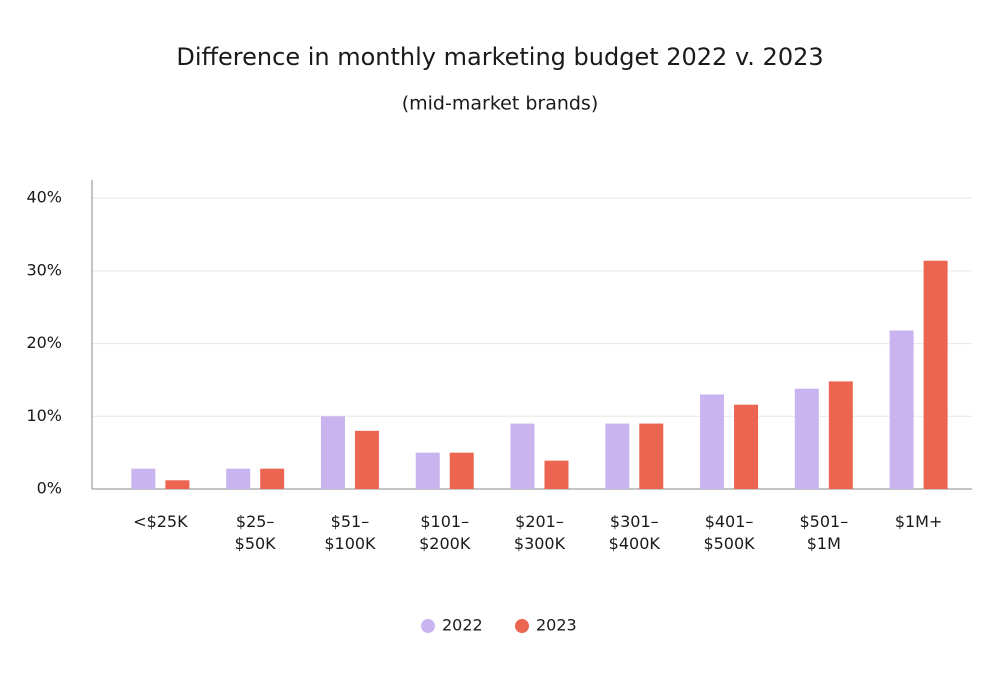 The width and height of the screenshot is (1000, 676). What do you see at coordinates (823, 532) in the screenshot?
I see `x-tick-label: $501– $1M` at bounding box center [823, 532].